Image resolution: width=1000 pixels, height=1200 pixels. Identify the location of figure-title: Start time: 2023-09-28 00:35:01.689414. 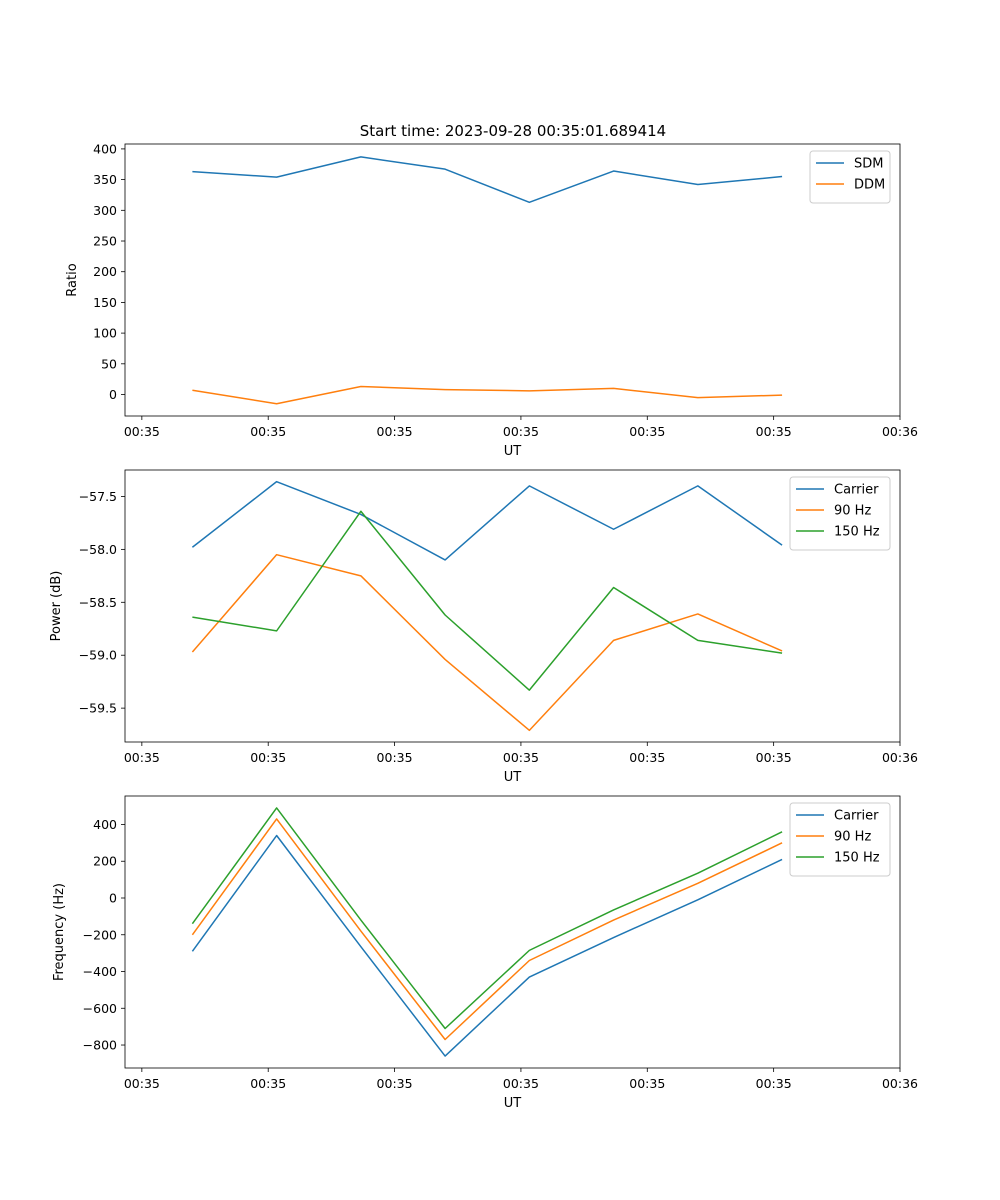
(513, 131).